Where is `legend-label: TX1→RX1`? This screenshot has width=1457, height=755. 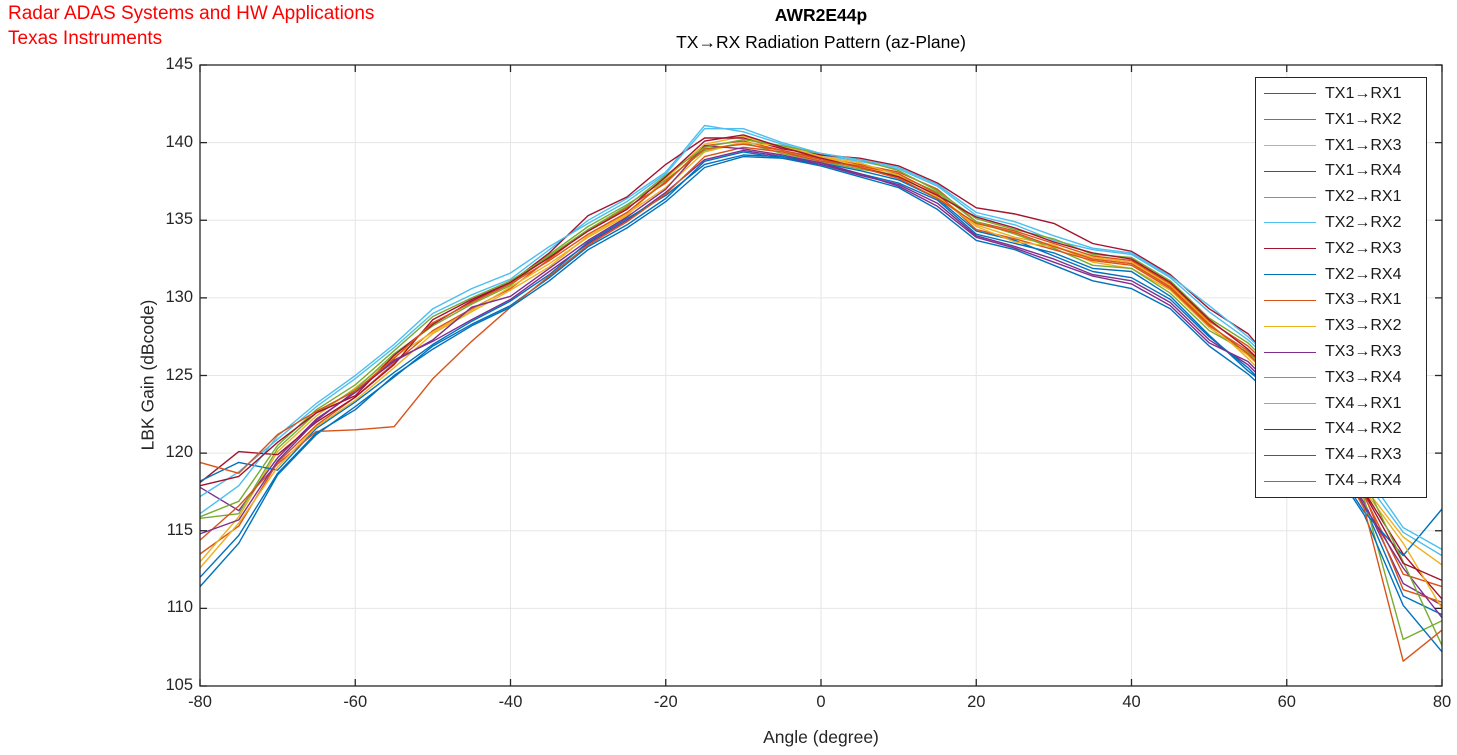 legend-label: TX1→RX1 is located at coordinates (1363, 93).